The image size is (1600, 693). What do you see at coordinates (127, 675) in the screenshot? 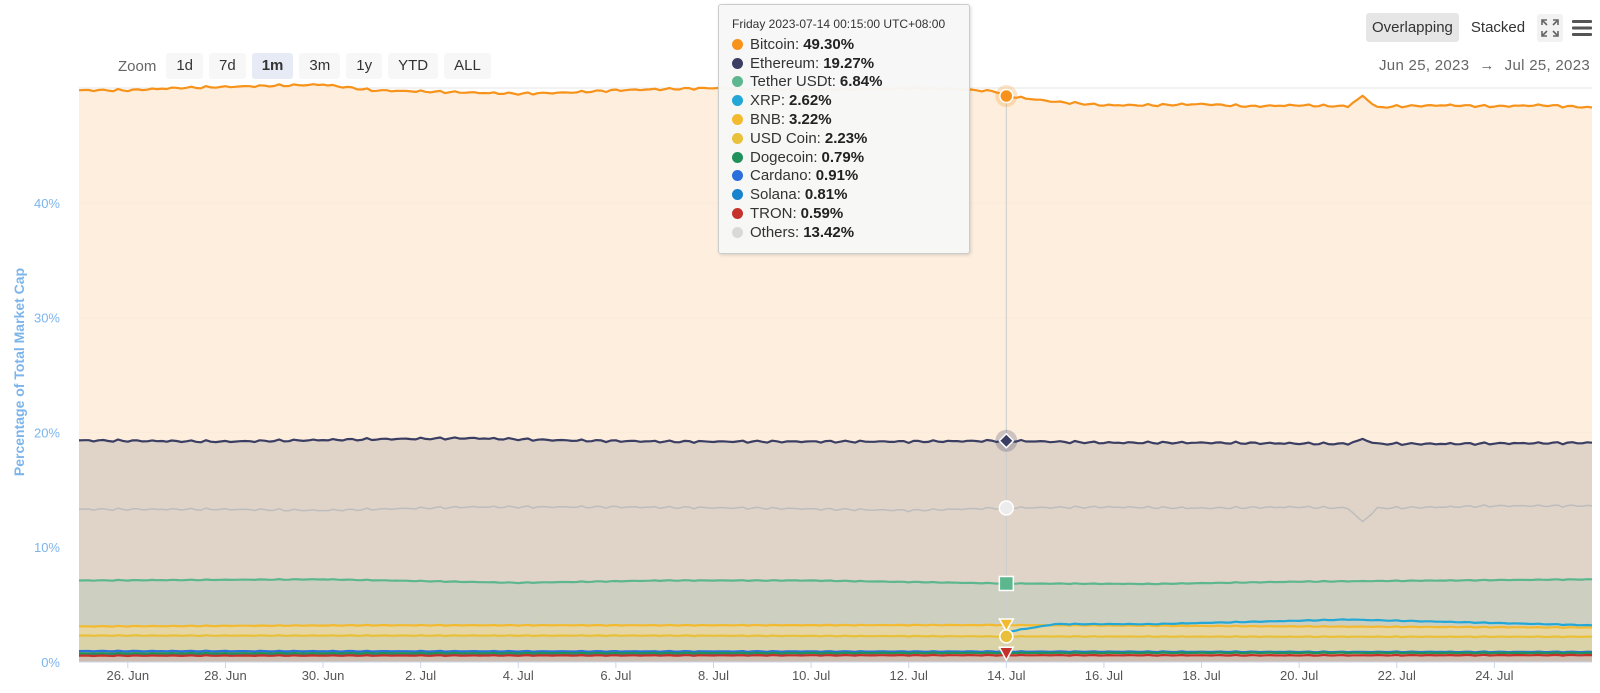
I see `x-tick-label: 26. Jun` at bounding box center [127, 675].